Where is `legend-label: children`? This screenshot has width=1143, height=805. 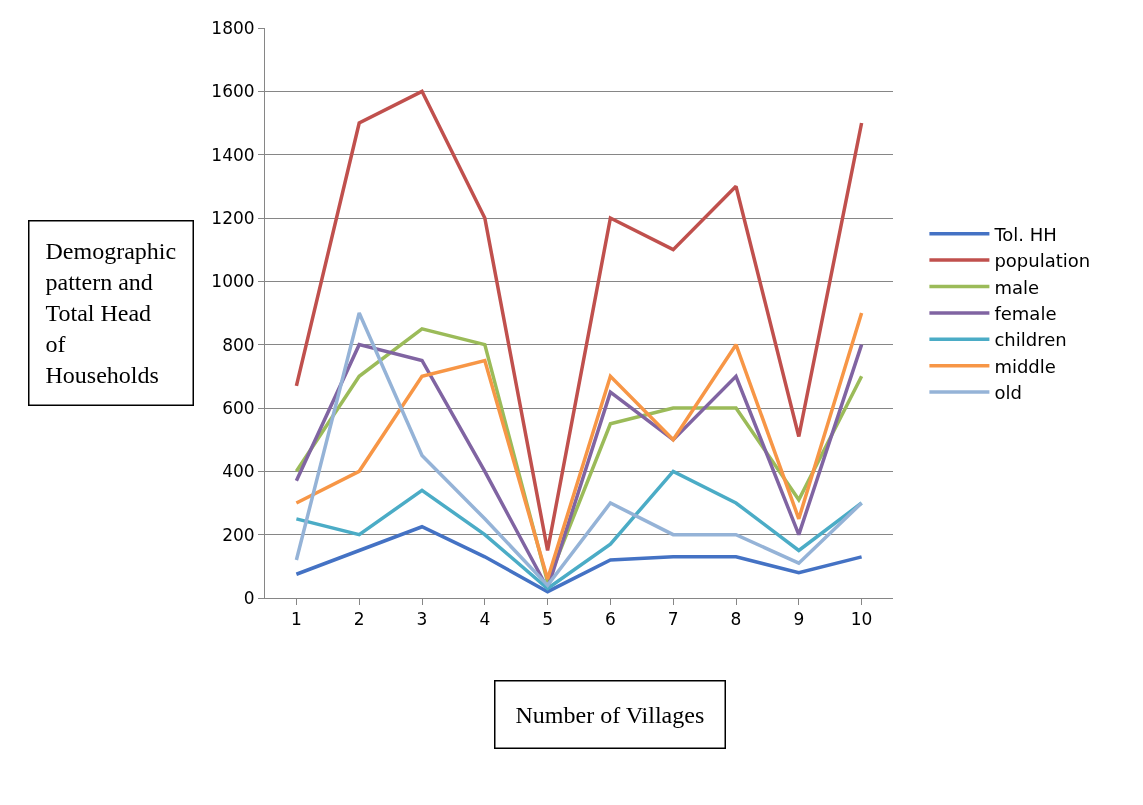
legend-label: children is located at coordinates (1030, 340).